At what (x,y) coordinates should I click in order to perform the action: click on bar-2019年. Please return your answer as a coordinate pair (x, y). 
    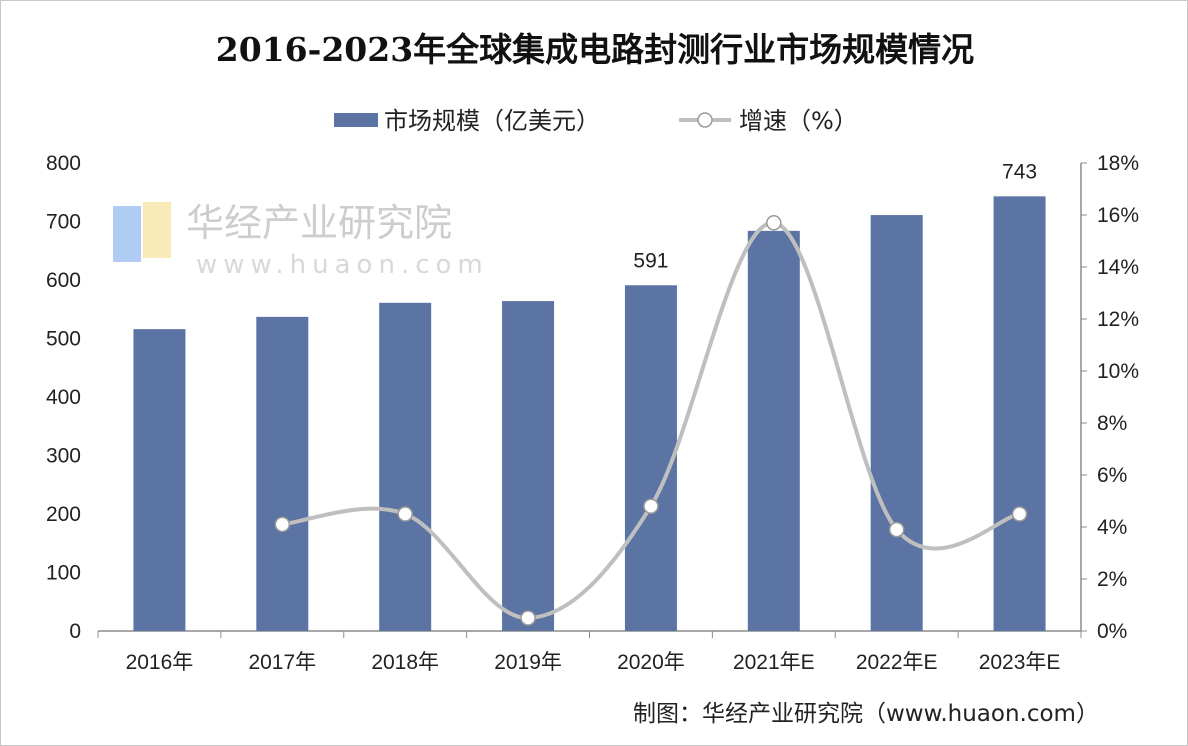
    Looking at the image, I should click on (528, 466).